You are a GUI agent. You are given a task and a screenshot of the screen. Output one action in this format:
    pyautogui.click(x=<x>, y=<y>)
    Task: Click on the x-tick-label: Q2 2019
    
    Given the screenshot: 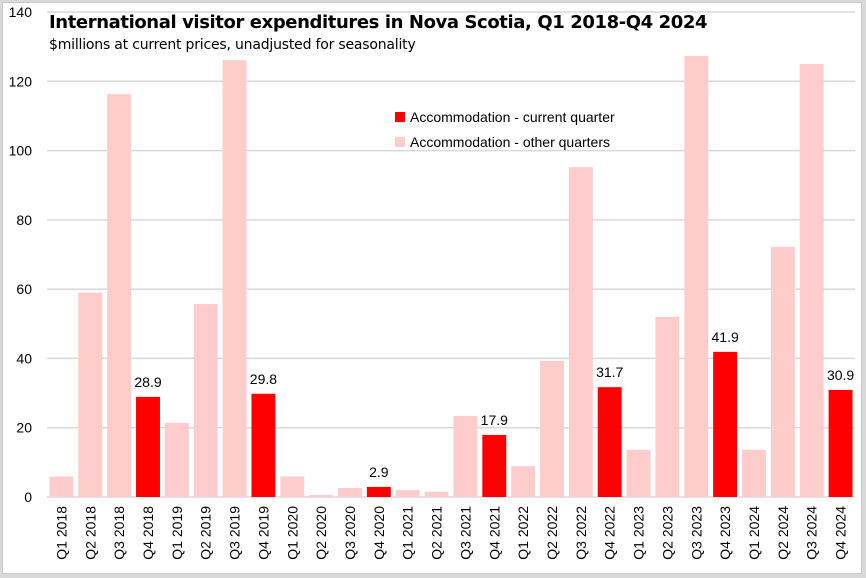 What is the action you would take?
    pyautogui.click(x=206, y=533)
    